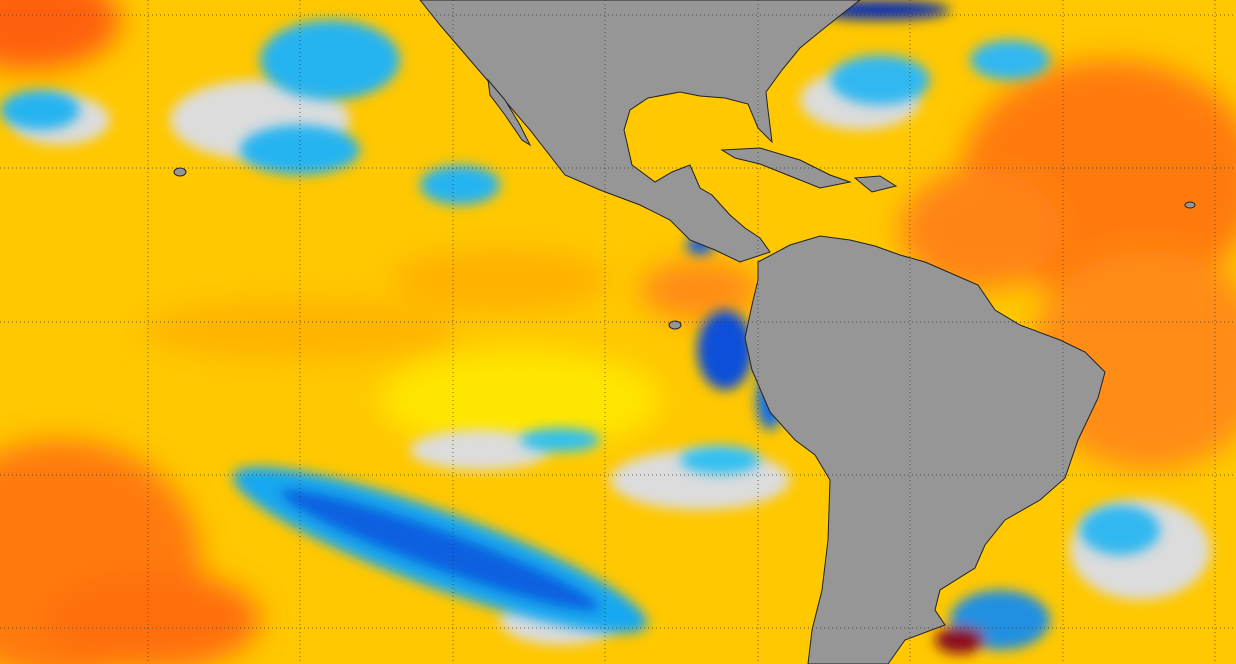 This screenshot has width=1236, height=664. I want to click on north-america, so click(640, 131).